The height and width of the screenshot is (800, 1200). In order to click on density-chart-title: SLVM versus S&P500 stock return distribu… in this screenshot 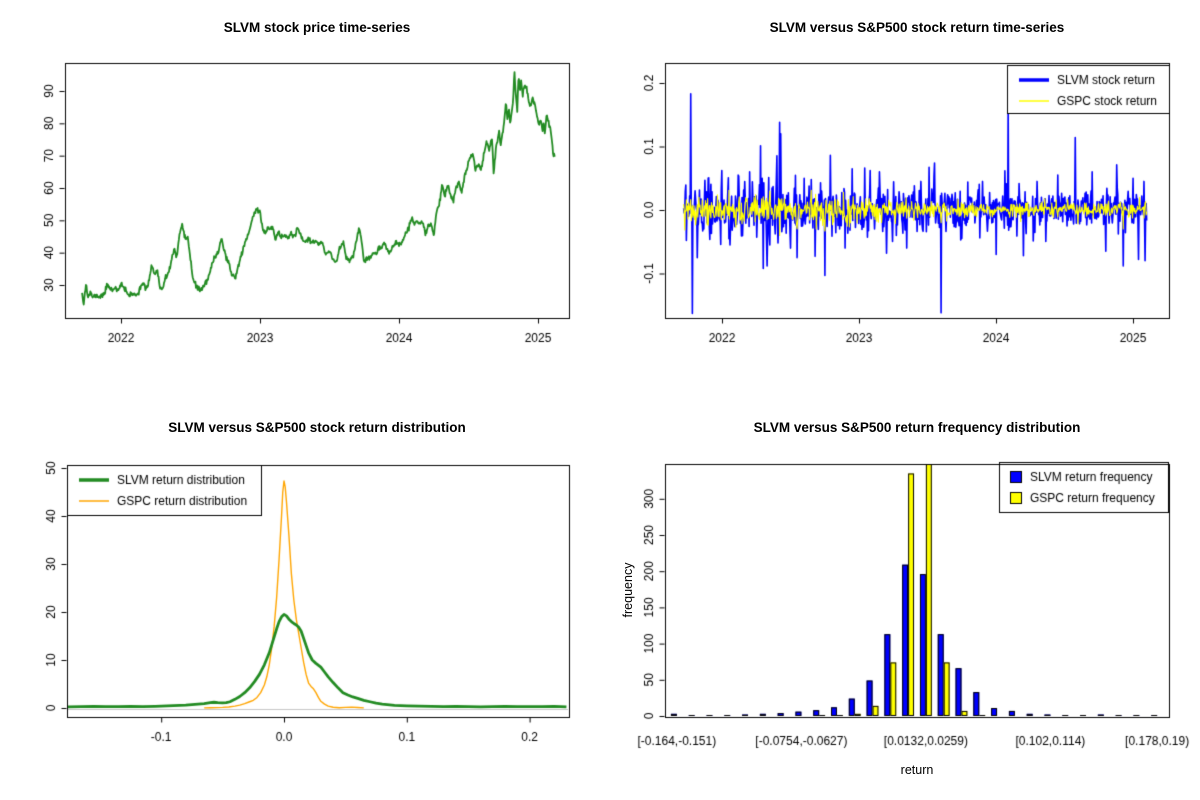, I will do `click(317, 427)`.